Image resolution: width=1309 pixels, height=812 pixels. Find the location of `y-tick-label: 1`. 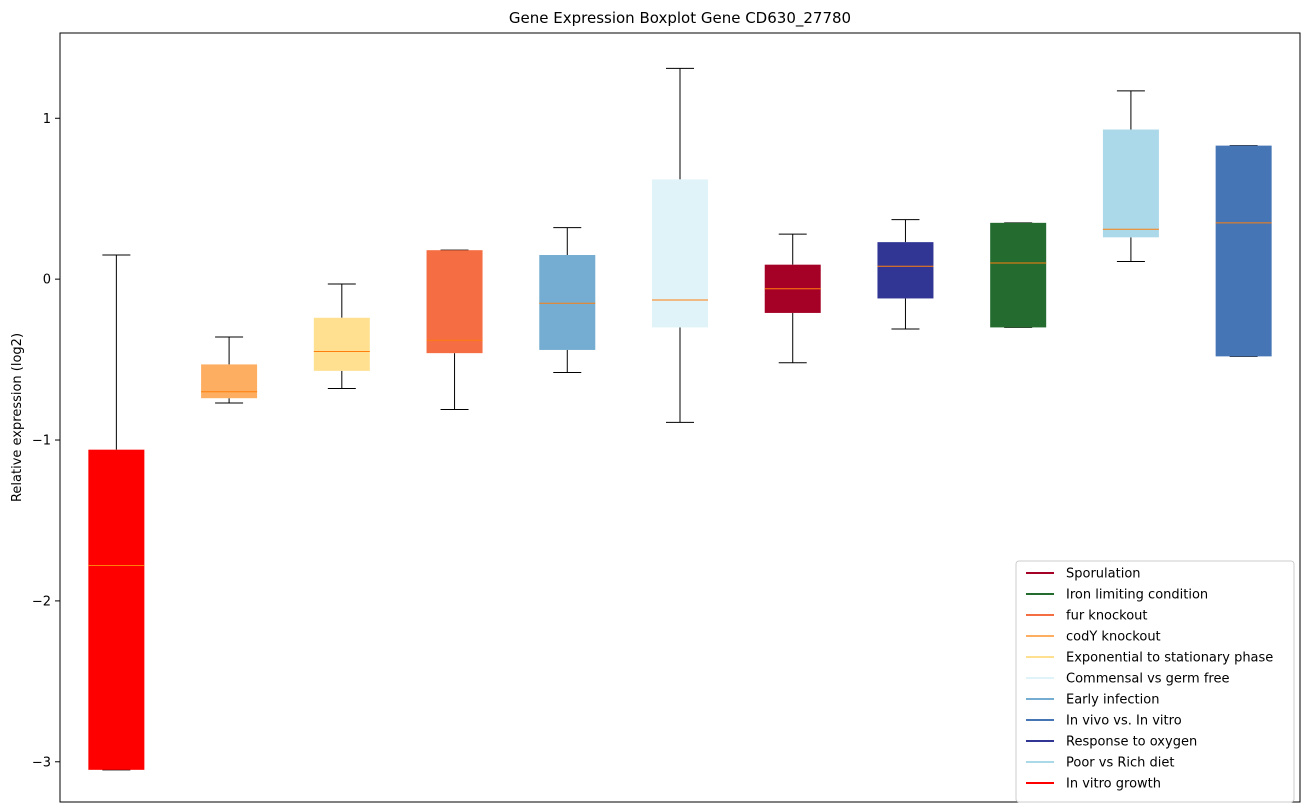

y-tick-label: 1 is located at coordinates (47, 119).